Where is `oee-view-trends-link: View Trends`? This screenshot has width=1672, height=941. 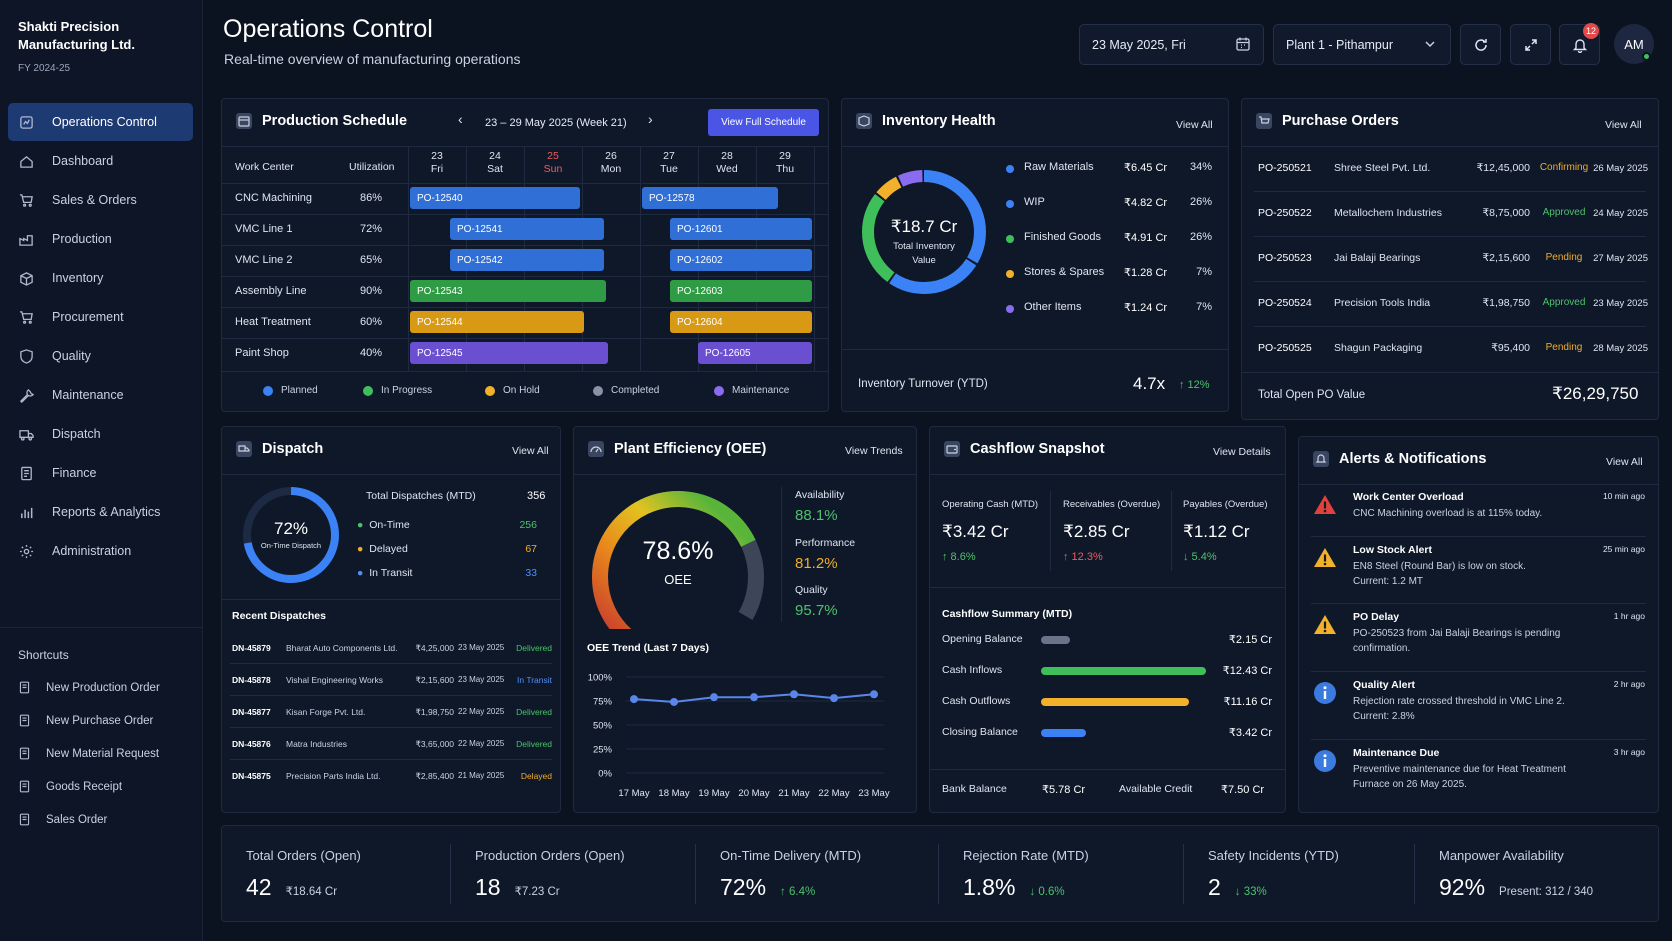
oee-view-trends-link: View Trends is located at coordinates (874, 451).